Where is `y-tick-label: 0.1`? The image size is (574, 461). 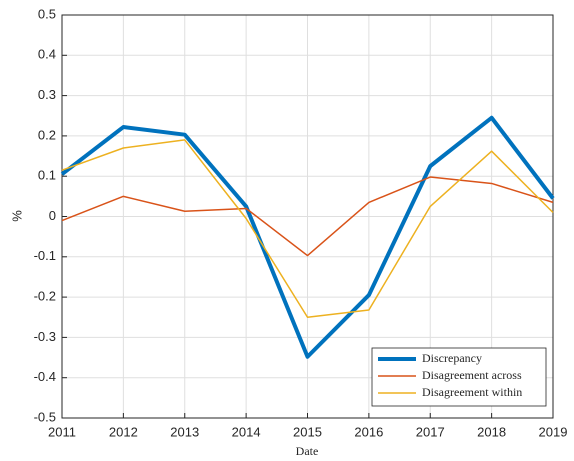 y-tick-label: 0.1 is located at coordinates (47, 175).